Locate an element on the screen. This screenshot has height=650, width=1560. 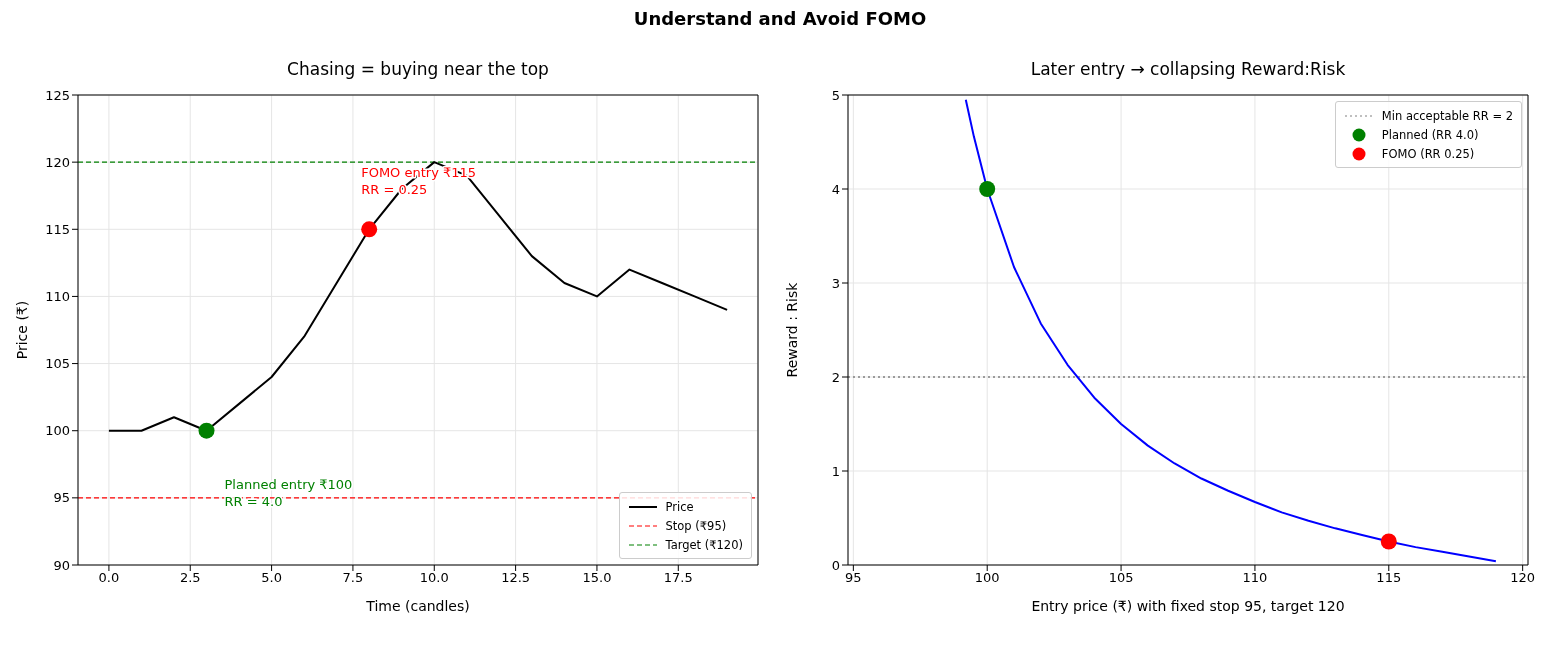
x-axis-title: Time (candles) is located at coordinates (417, 606).